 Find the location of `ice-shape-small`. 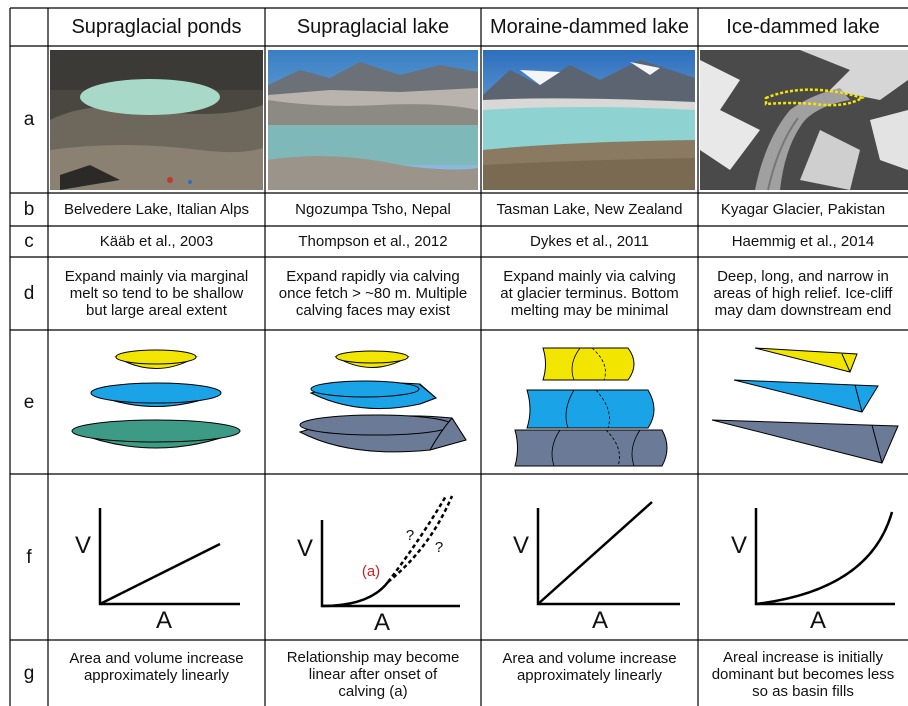

ice-shape-small is located at coordinates (806, 360).